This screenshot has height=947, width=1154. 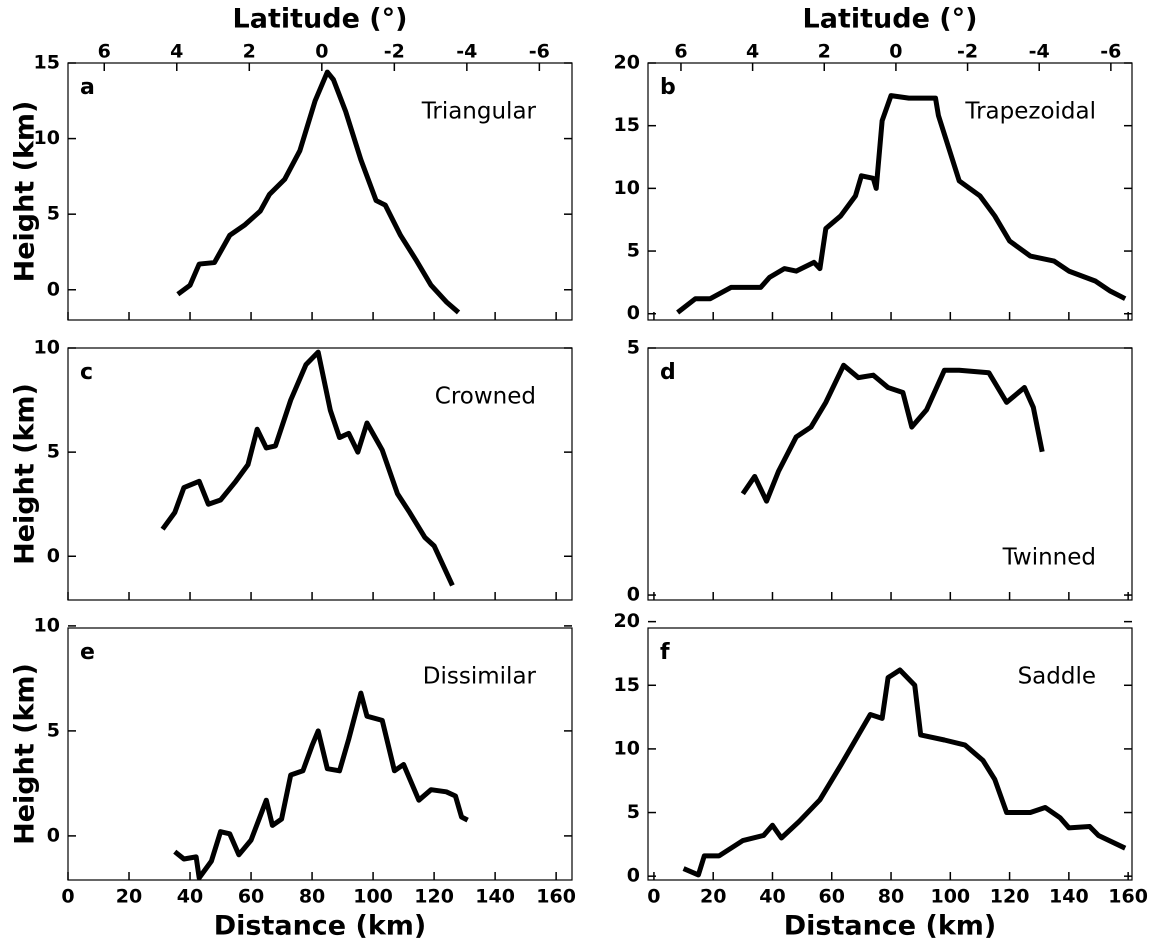 I want to click on panel-annotation: Twinned, so click(x=1049, y=558).